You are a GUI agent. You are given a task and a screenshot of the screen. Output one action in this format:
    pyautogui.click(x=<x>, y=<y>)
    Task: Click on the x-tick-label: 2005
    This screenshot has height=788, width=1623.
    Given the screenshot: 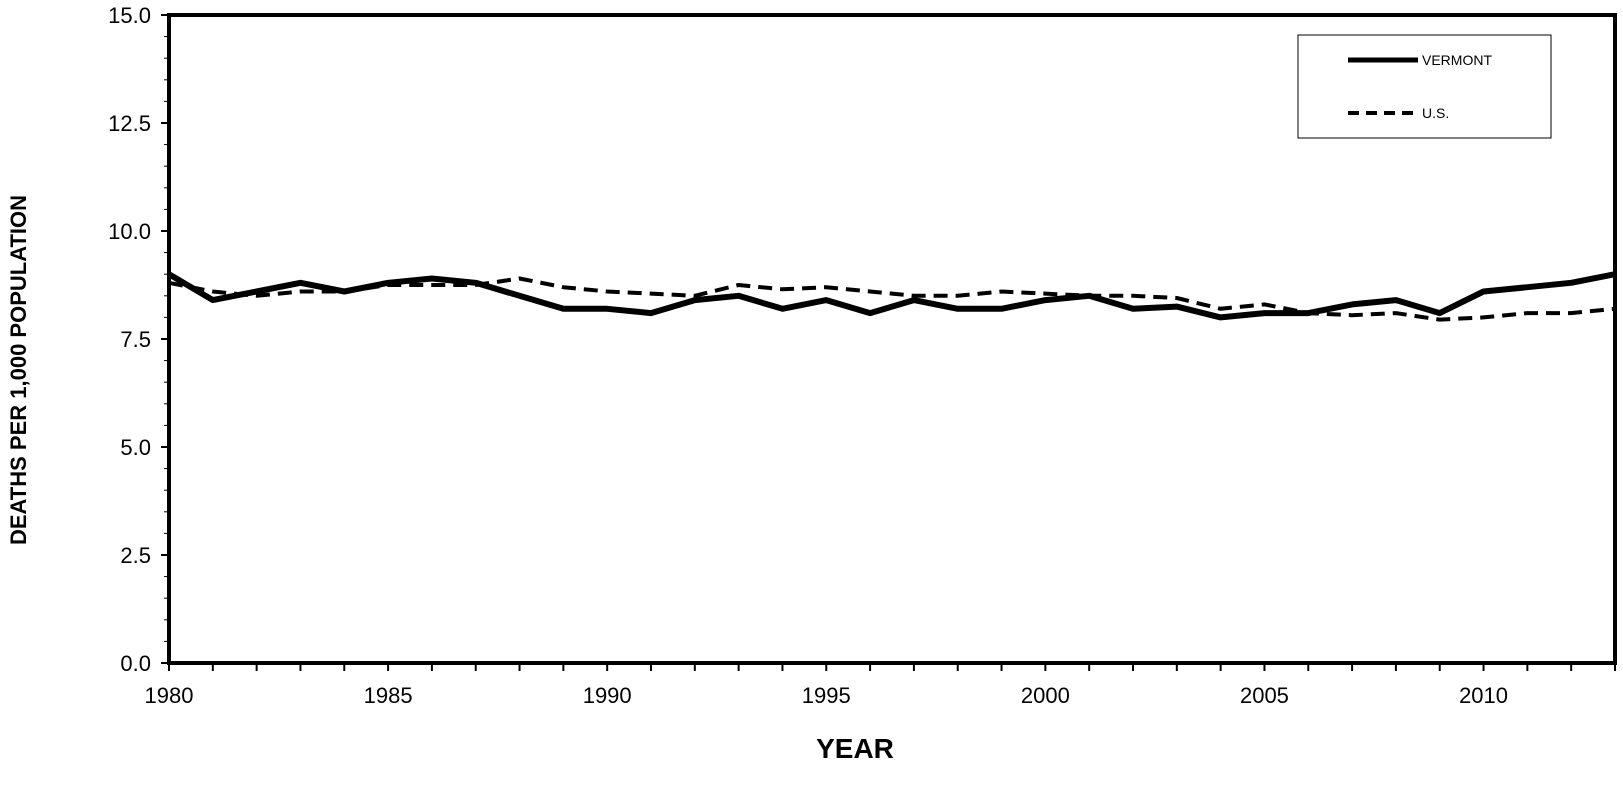 What is the action you would take?
    pyautogui.click(x=1264, y=695)
    